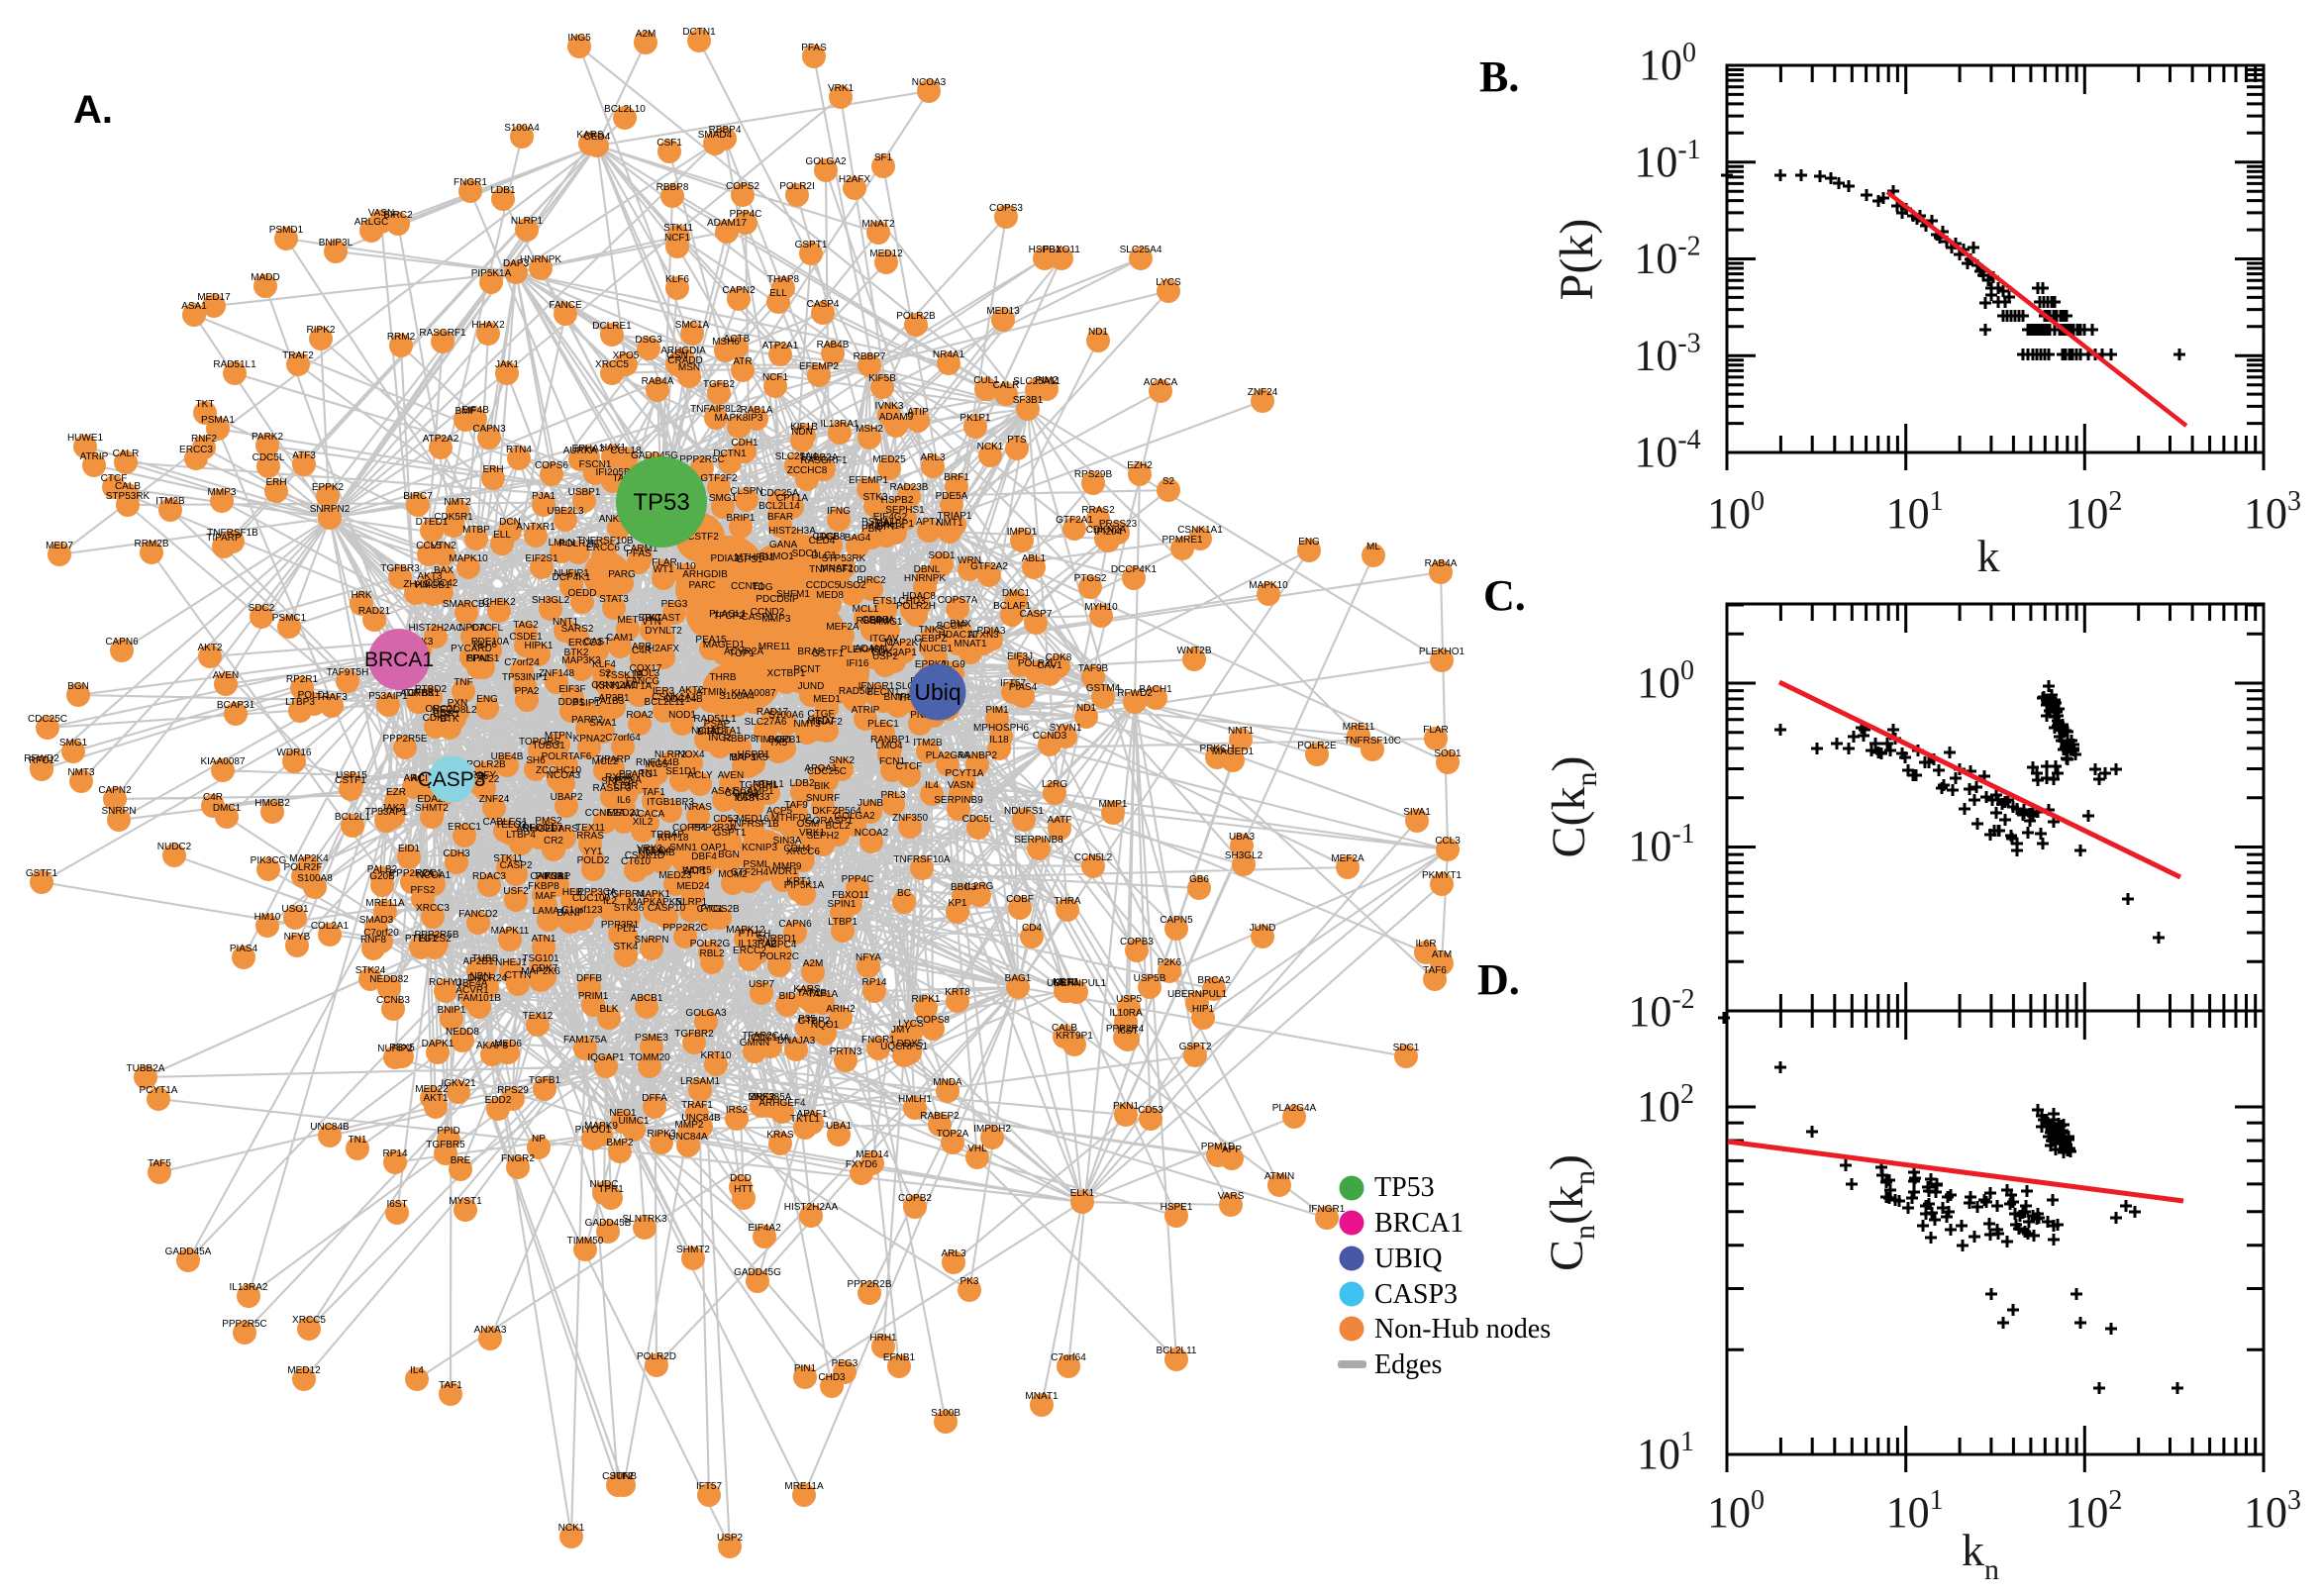  Describe the element at coordinates (875, 649) in the screenshot. I see `svg-text: ADAM17` at that location.